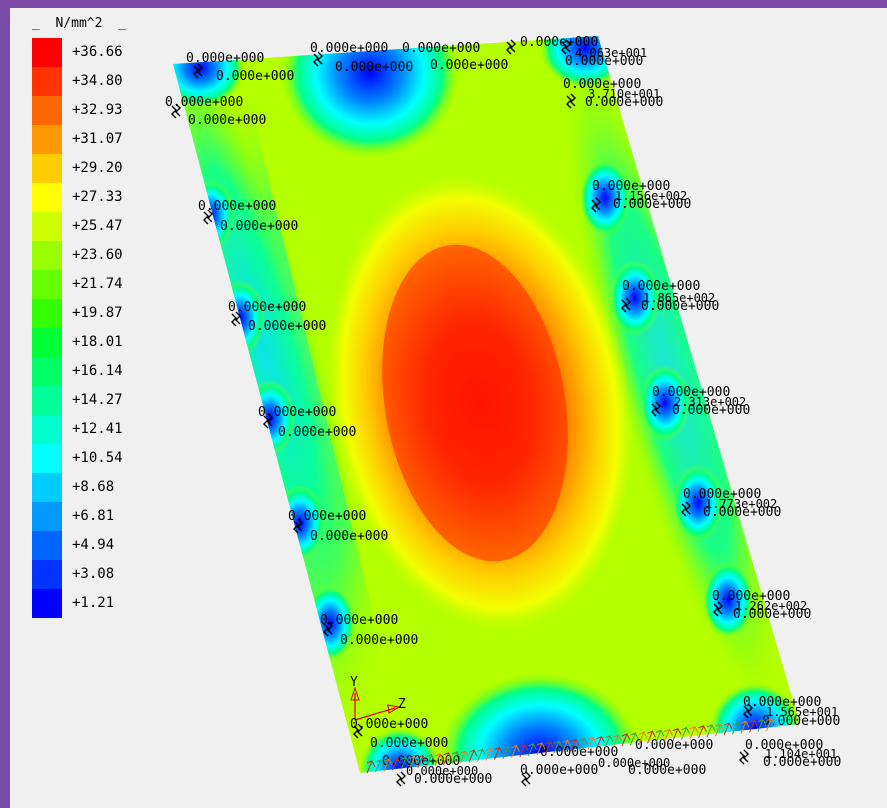  Describe the element at coordinates (97, 81) in the screenshot. I see `legend-value: +34.80` at that location.